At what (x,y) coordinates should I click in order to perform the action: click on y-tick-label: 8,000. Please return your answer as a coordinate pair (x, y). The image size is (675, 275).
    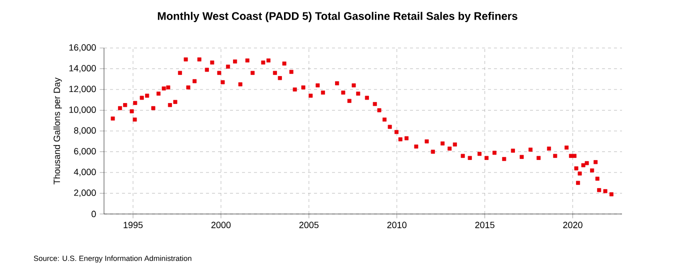
    Looking at the image, I should click on (85, 131).